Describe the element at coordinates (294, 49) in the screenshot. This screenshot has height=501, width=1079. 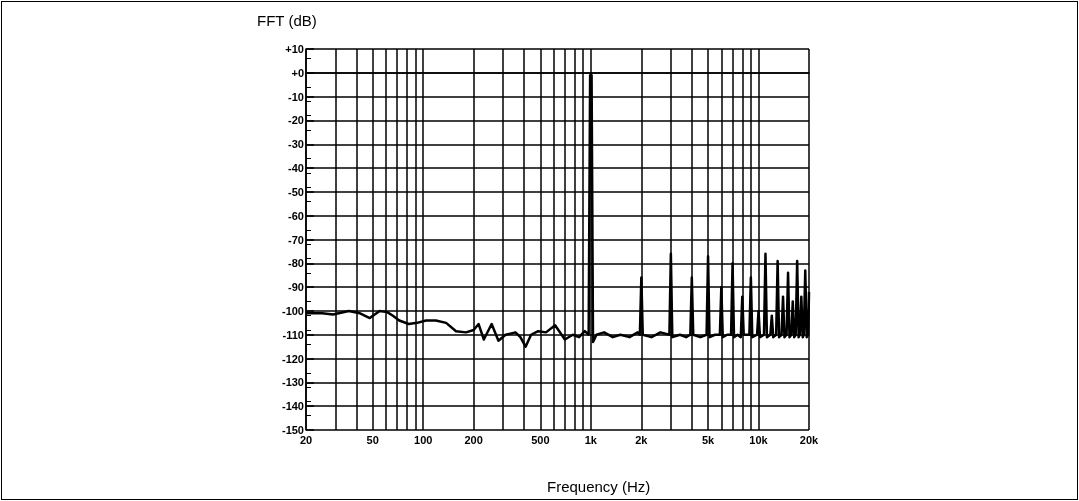
I see `y-tick-label: +10` at that location.